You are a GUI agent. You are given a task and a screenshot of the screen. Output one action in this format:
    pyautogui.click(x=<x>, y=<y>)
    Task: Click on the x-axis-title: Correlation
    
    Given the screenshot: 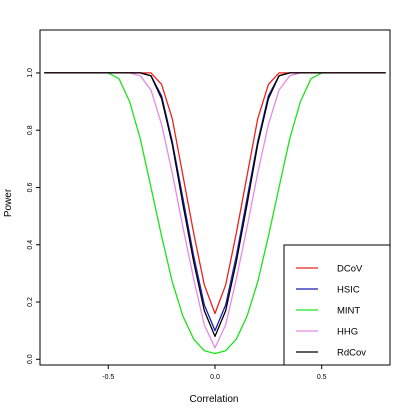 What is the action you would take?
    pyautogui.click(x=214, y=399)
    